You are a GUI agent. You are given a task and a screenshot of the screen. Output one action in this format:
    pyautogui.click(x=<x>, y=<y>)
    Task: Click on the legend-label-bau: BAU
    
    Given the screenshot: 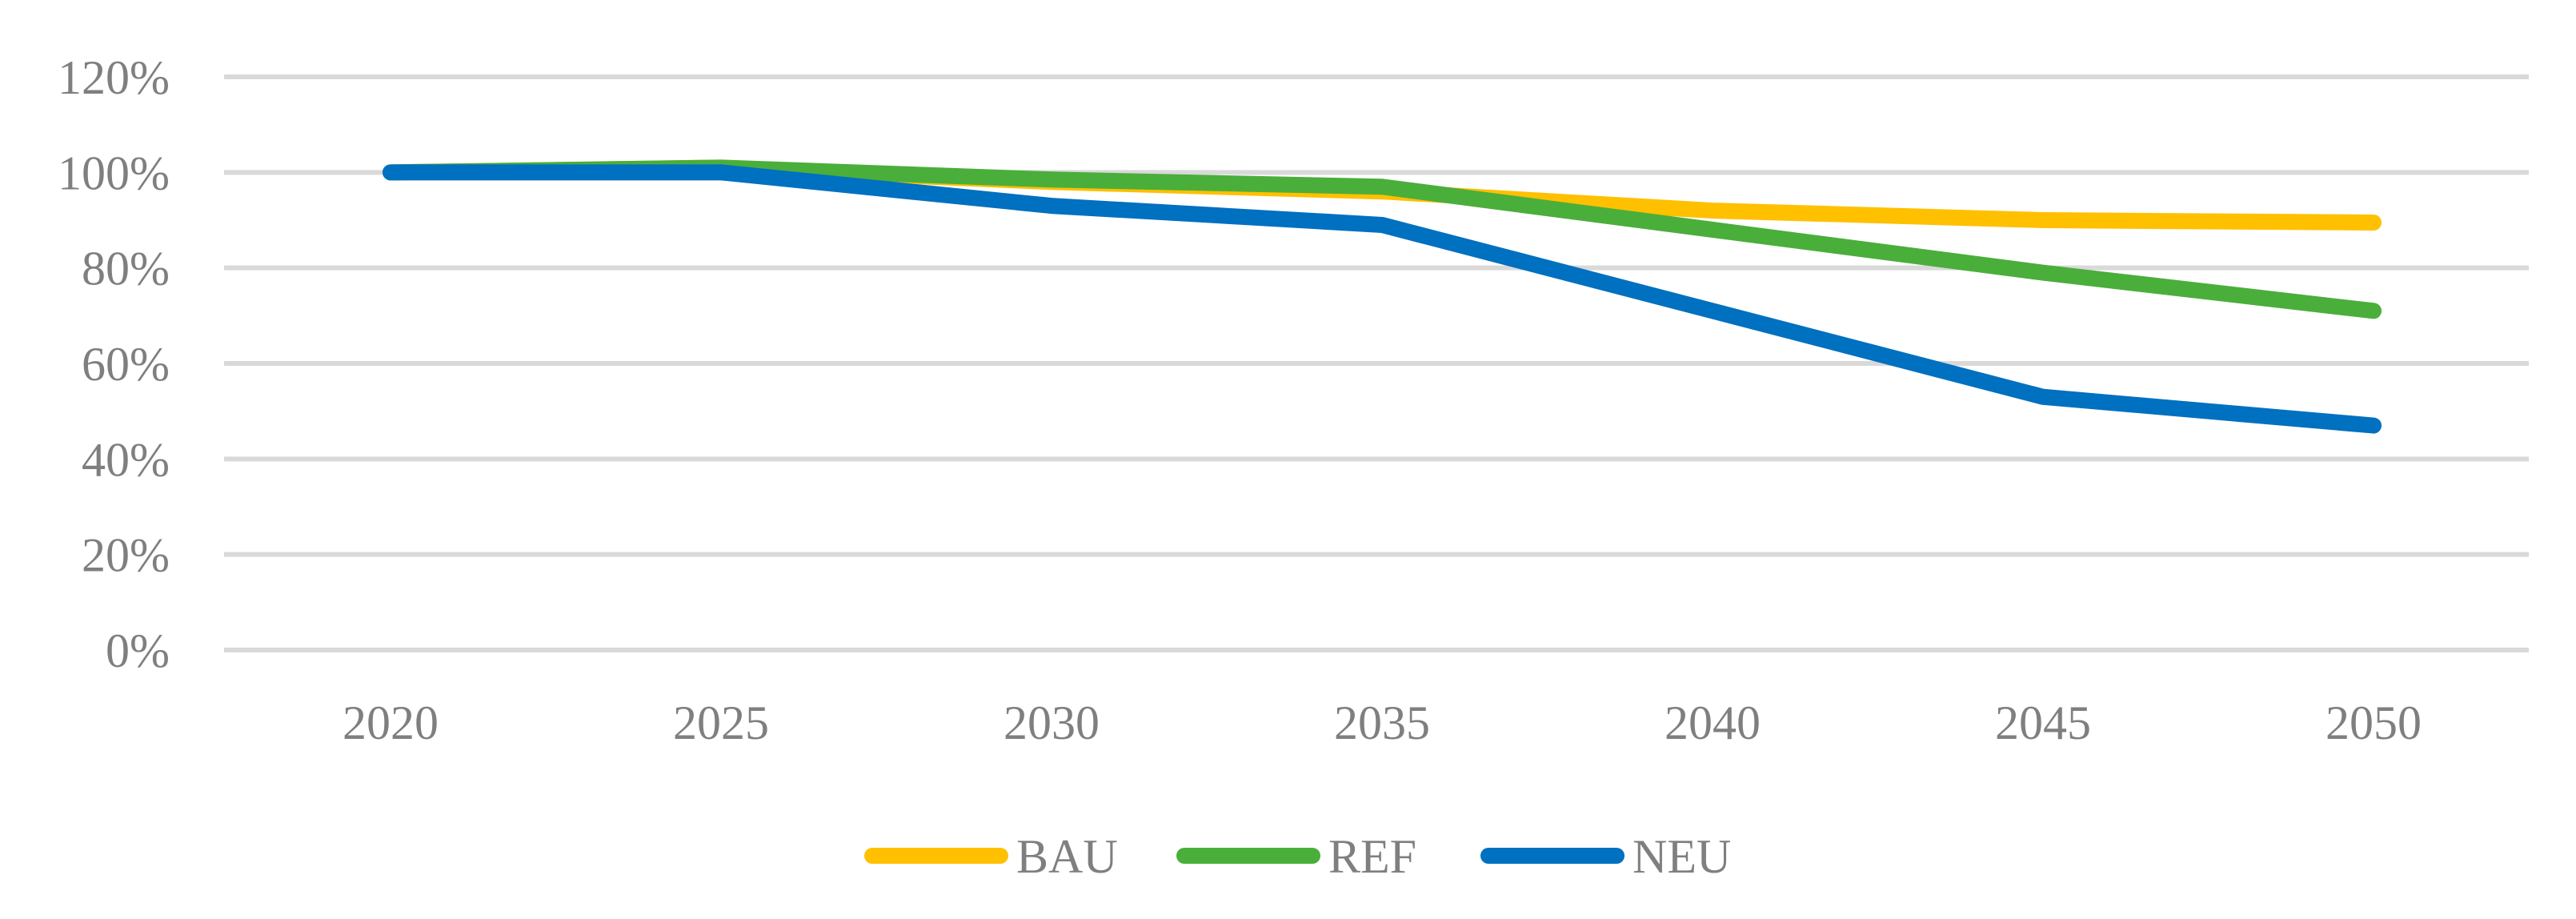 What is the action you would take?
    pyautogui.click(x=1067, y=856)
    